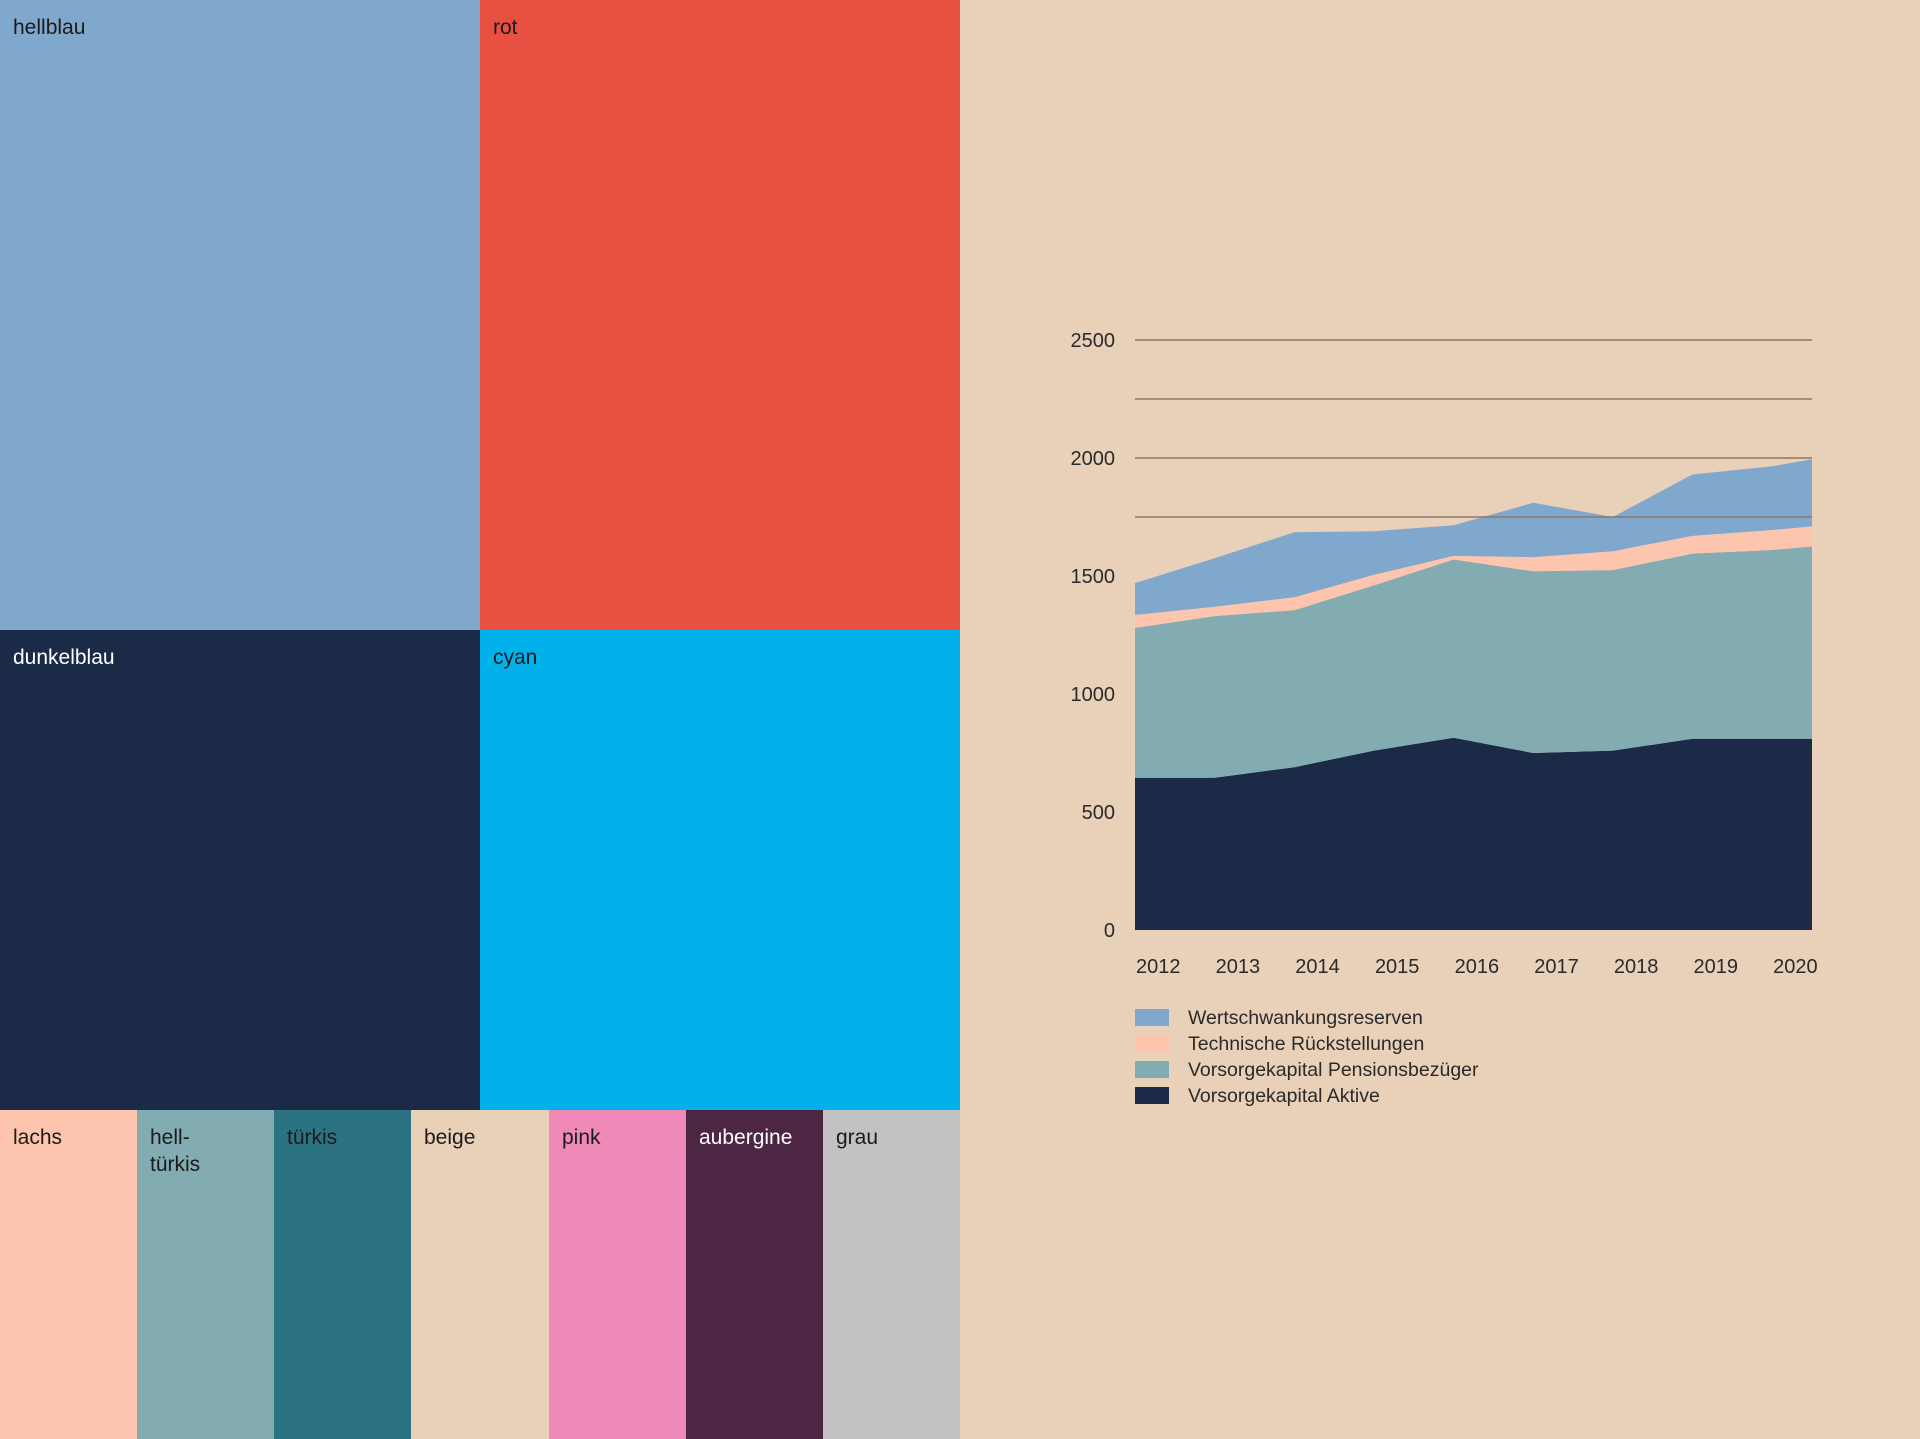 The image size is (1920, 1439). Describe the element at coordinates (1238, 967) in the screenshot. I see `x-tick-label: 2013` at that location.